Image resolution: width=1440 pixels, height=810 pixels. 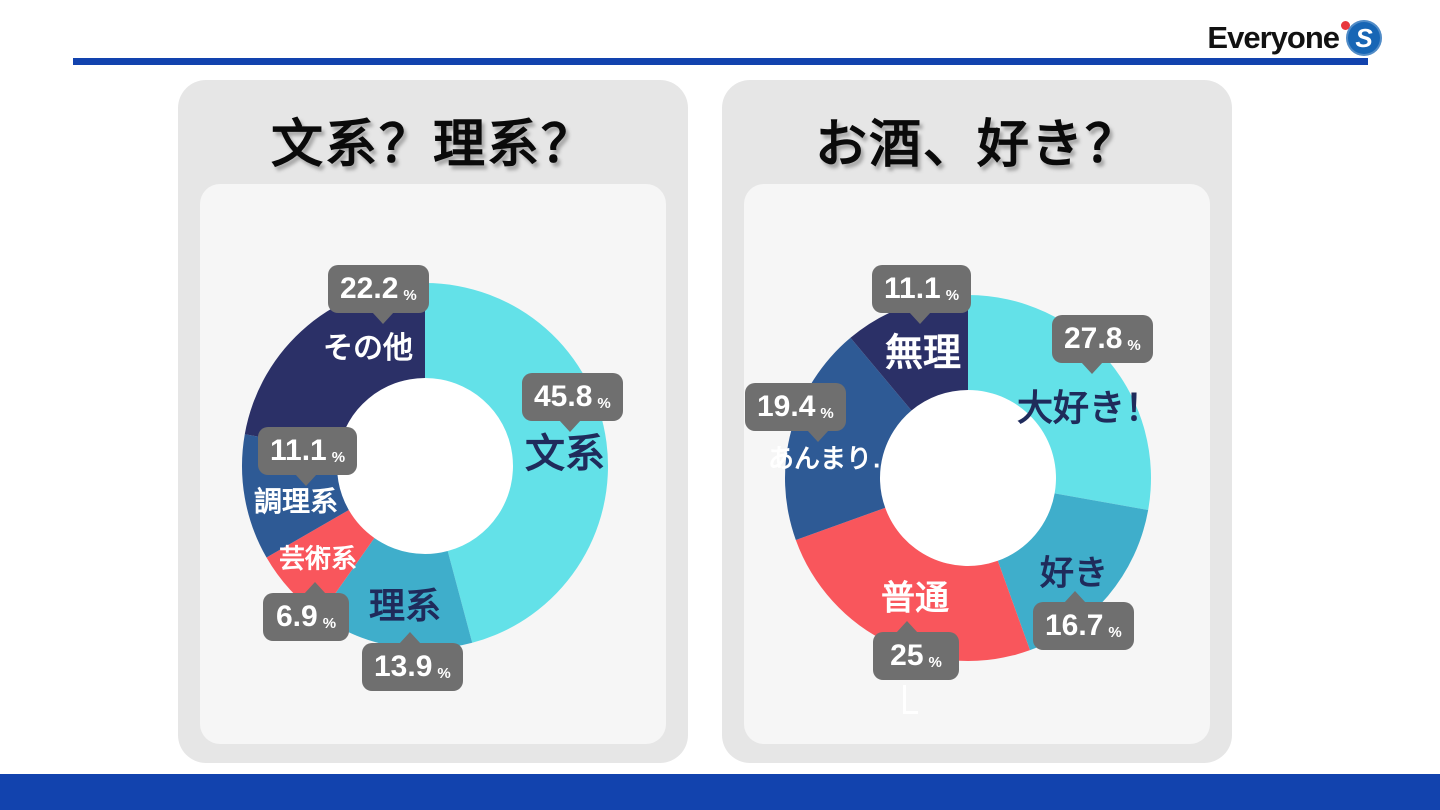 I want to click on callout-chourikei-percent: 11.1 %, so click(x=308, y=451).